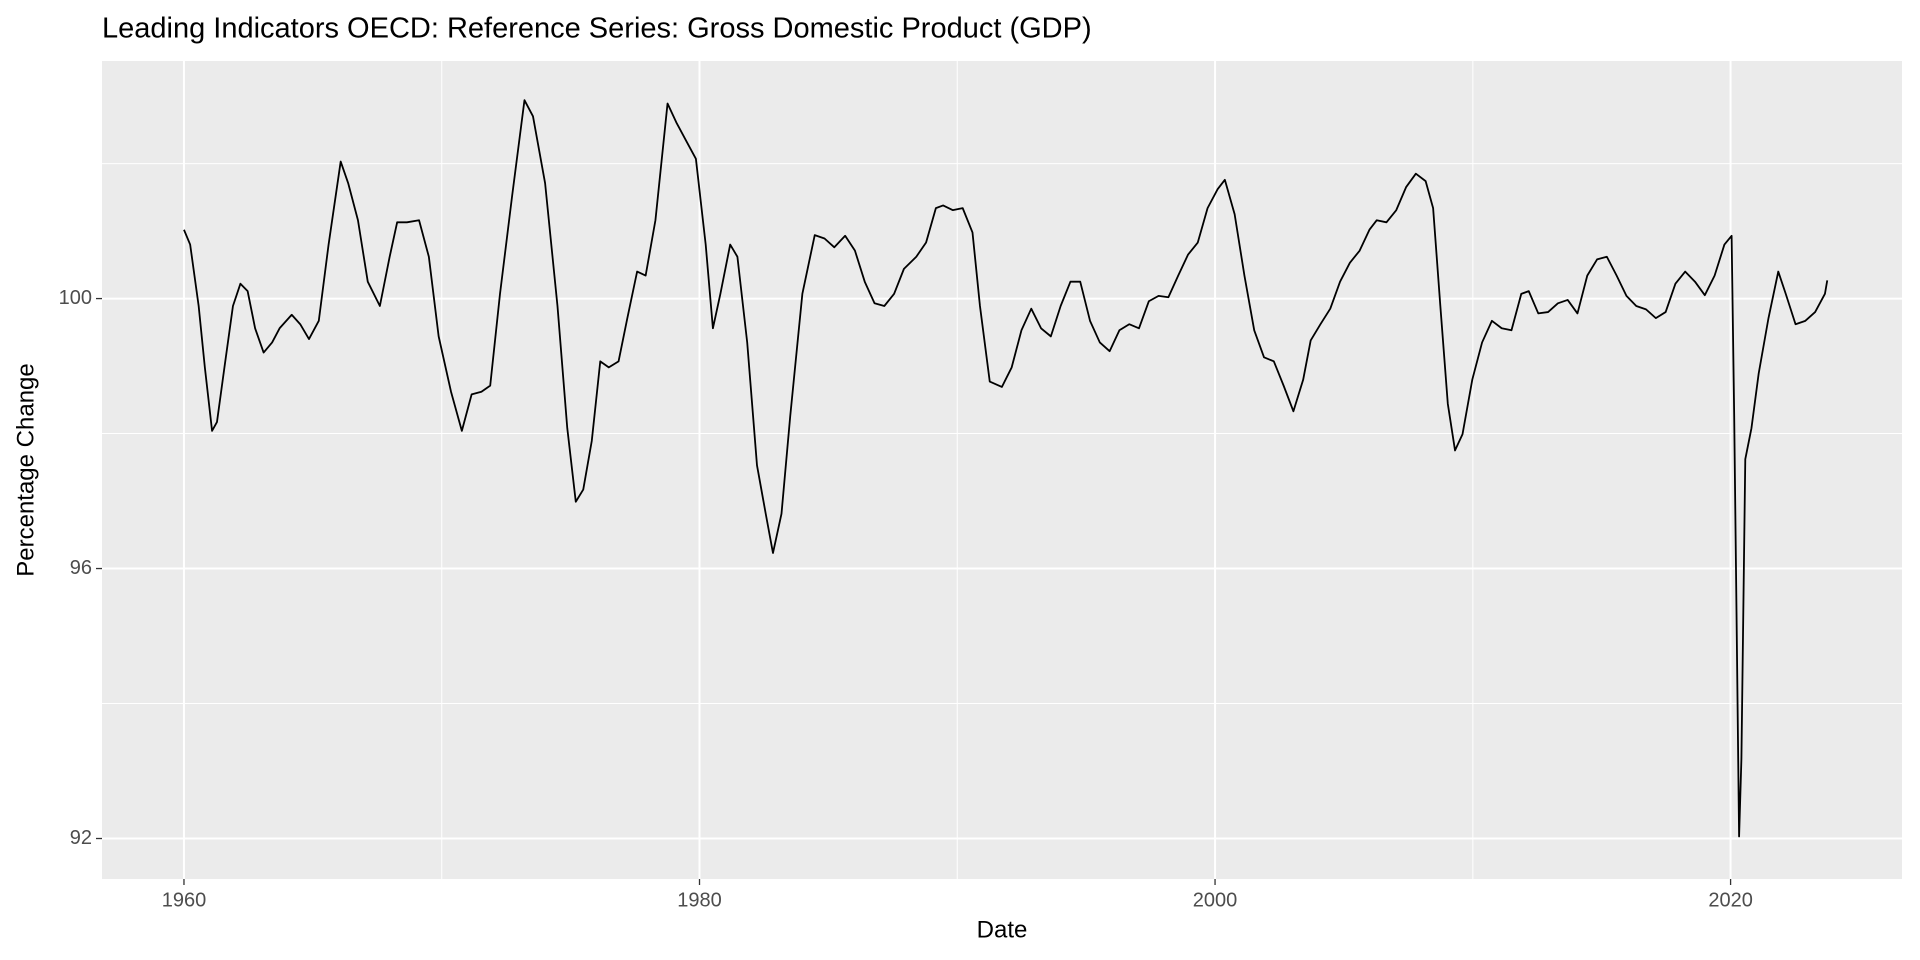 This screenshot has height=960, width=1920. Describe the element at coordinates (81, 838) in the screenshot. I see `y-tick-label: 92` at that location.